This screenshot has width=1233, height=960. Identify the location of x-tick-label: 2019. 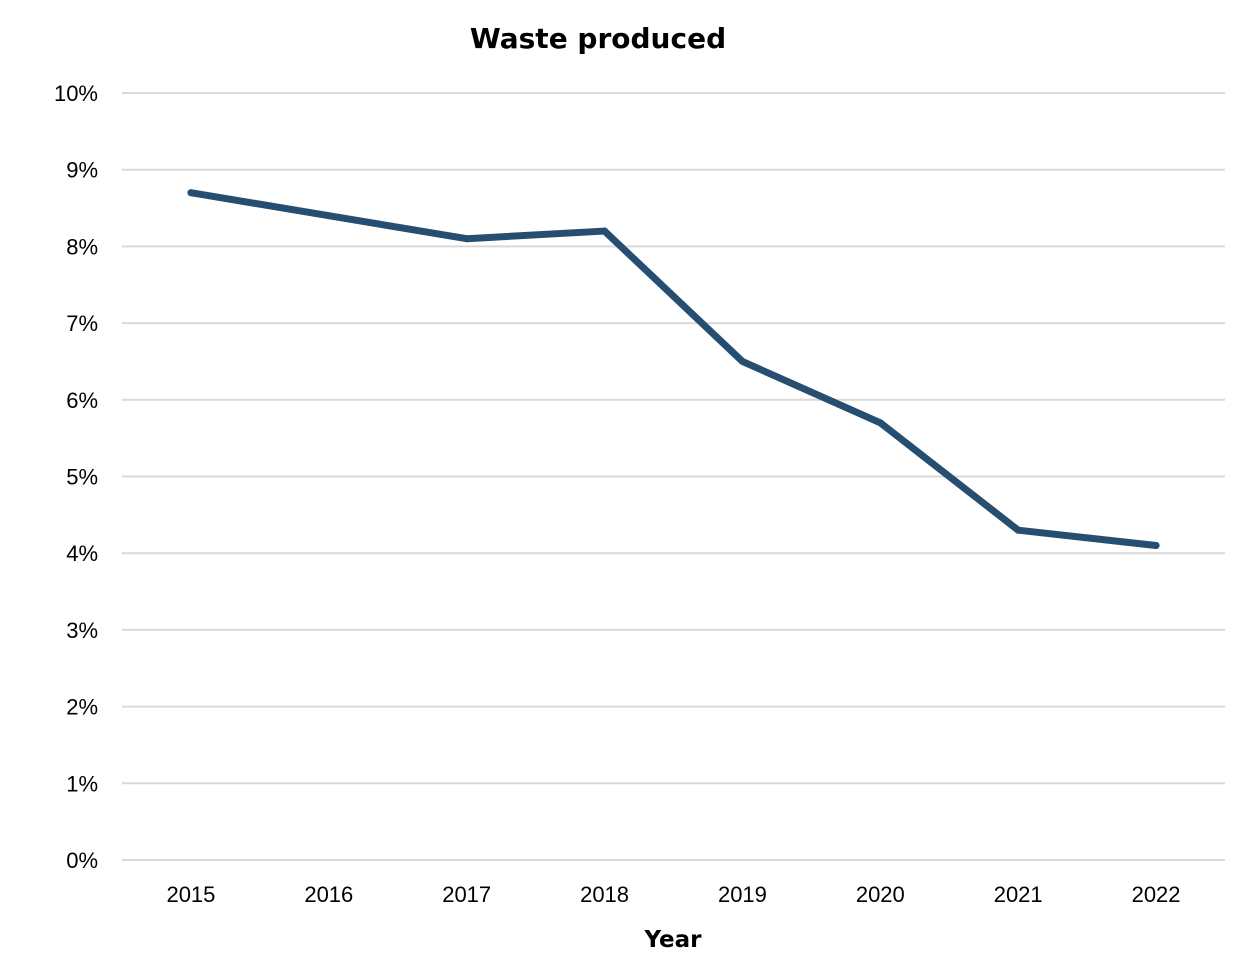
(742, 894).